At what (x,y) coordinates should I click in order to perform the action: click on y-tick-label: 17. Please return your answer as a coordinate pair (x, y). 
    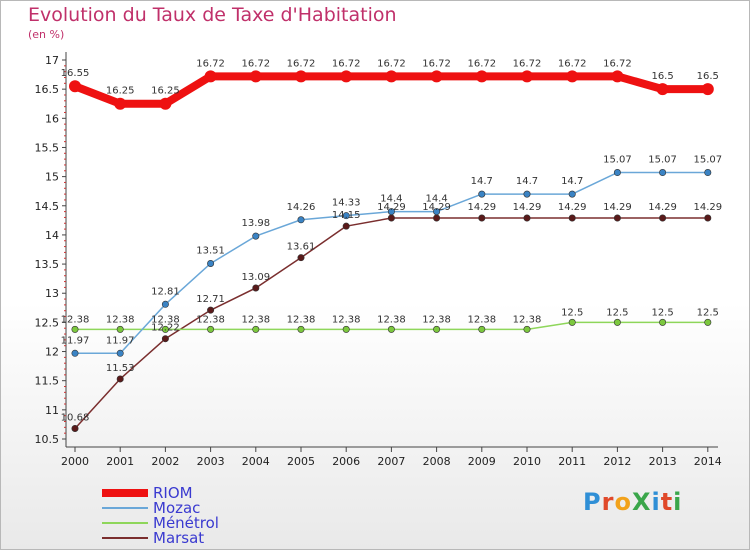
    Looking at the image, I should click on (52, 60).